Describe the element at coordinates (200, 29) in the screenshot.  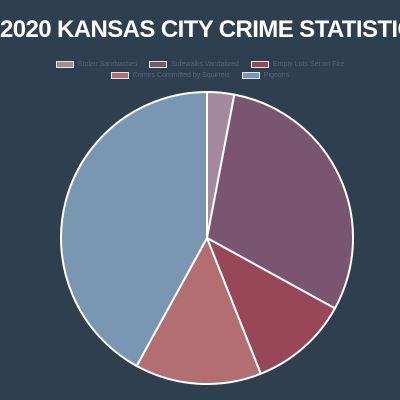
I see `chart-title: 2020 KANSAS CITY CRIME STATISTICS` at that location.